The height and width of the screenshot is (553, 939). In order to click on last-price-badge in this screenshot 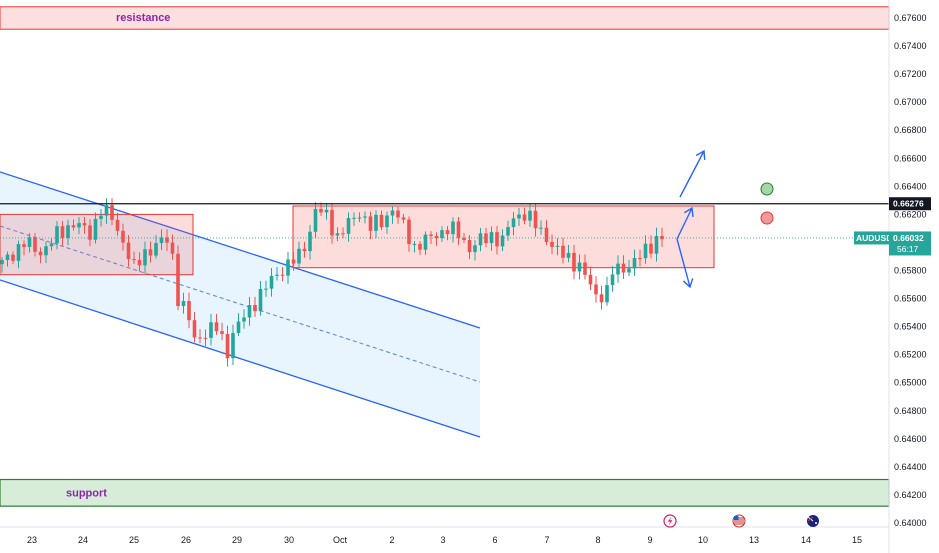, I will do `click(910, 243)`.